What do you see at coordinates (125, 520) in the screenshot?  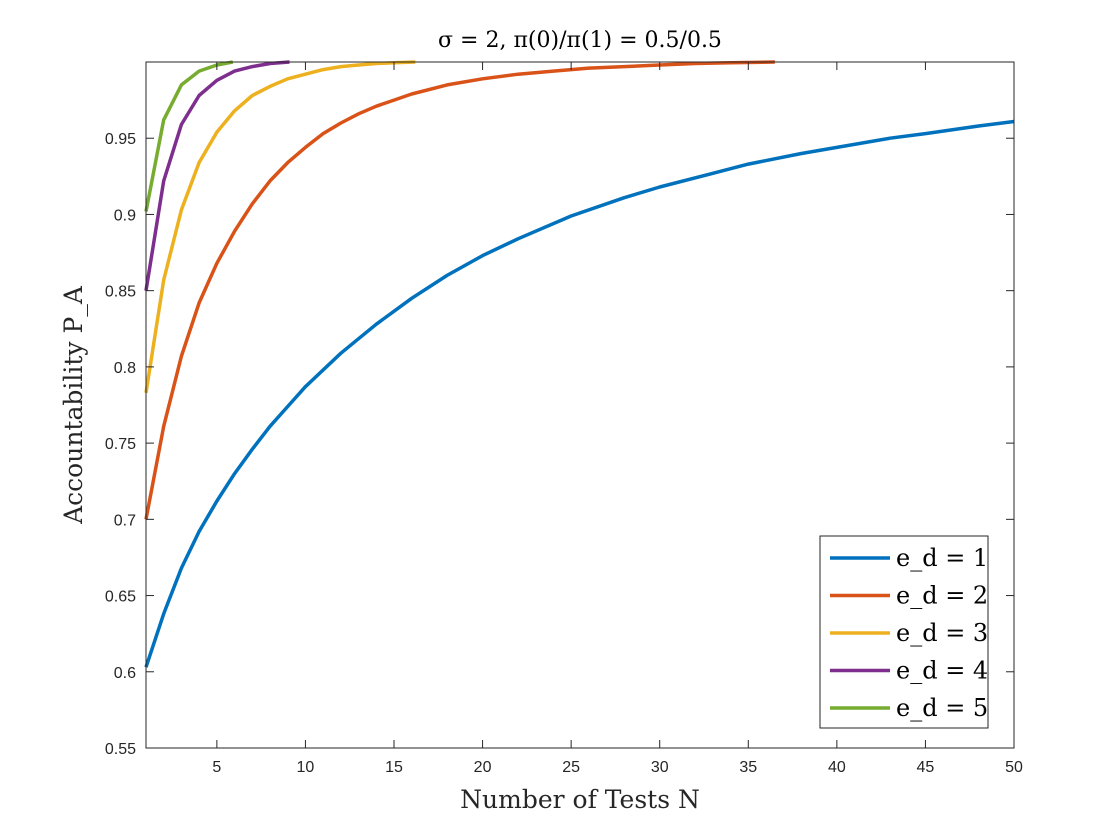 I see `y-tick-label: 0.7` at bounding box center [125, 520].